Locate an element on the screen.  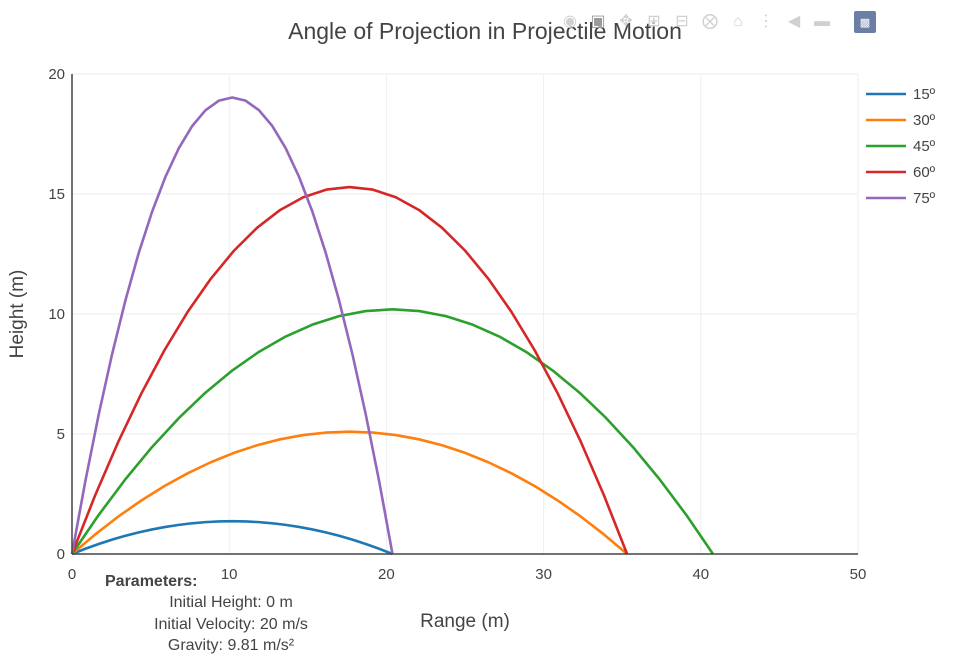
legend: 15º 30º 45º 60º 75º is located at coordinates (901, 146).